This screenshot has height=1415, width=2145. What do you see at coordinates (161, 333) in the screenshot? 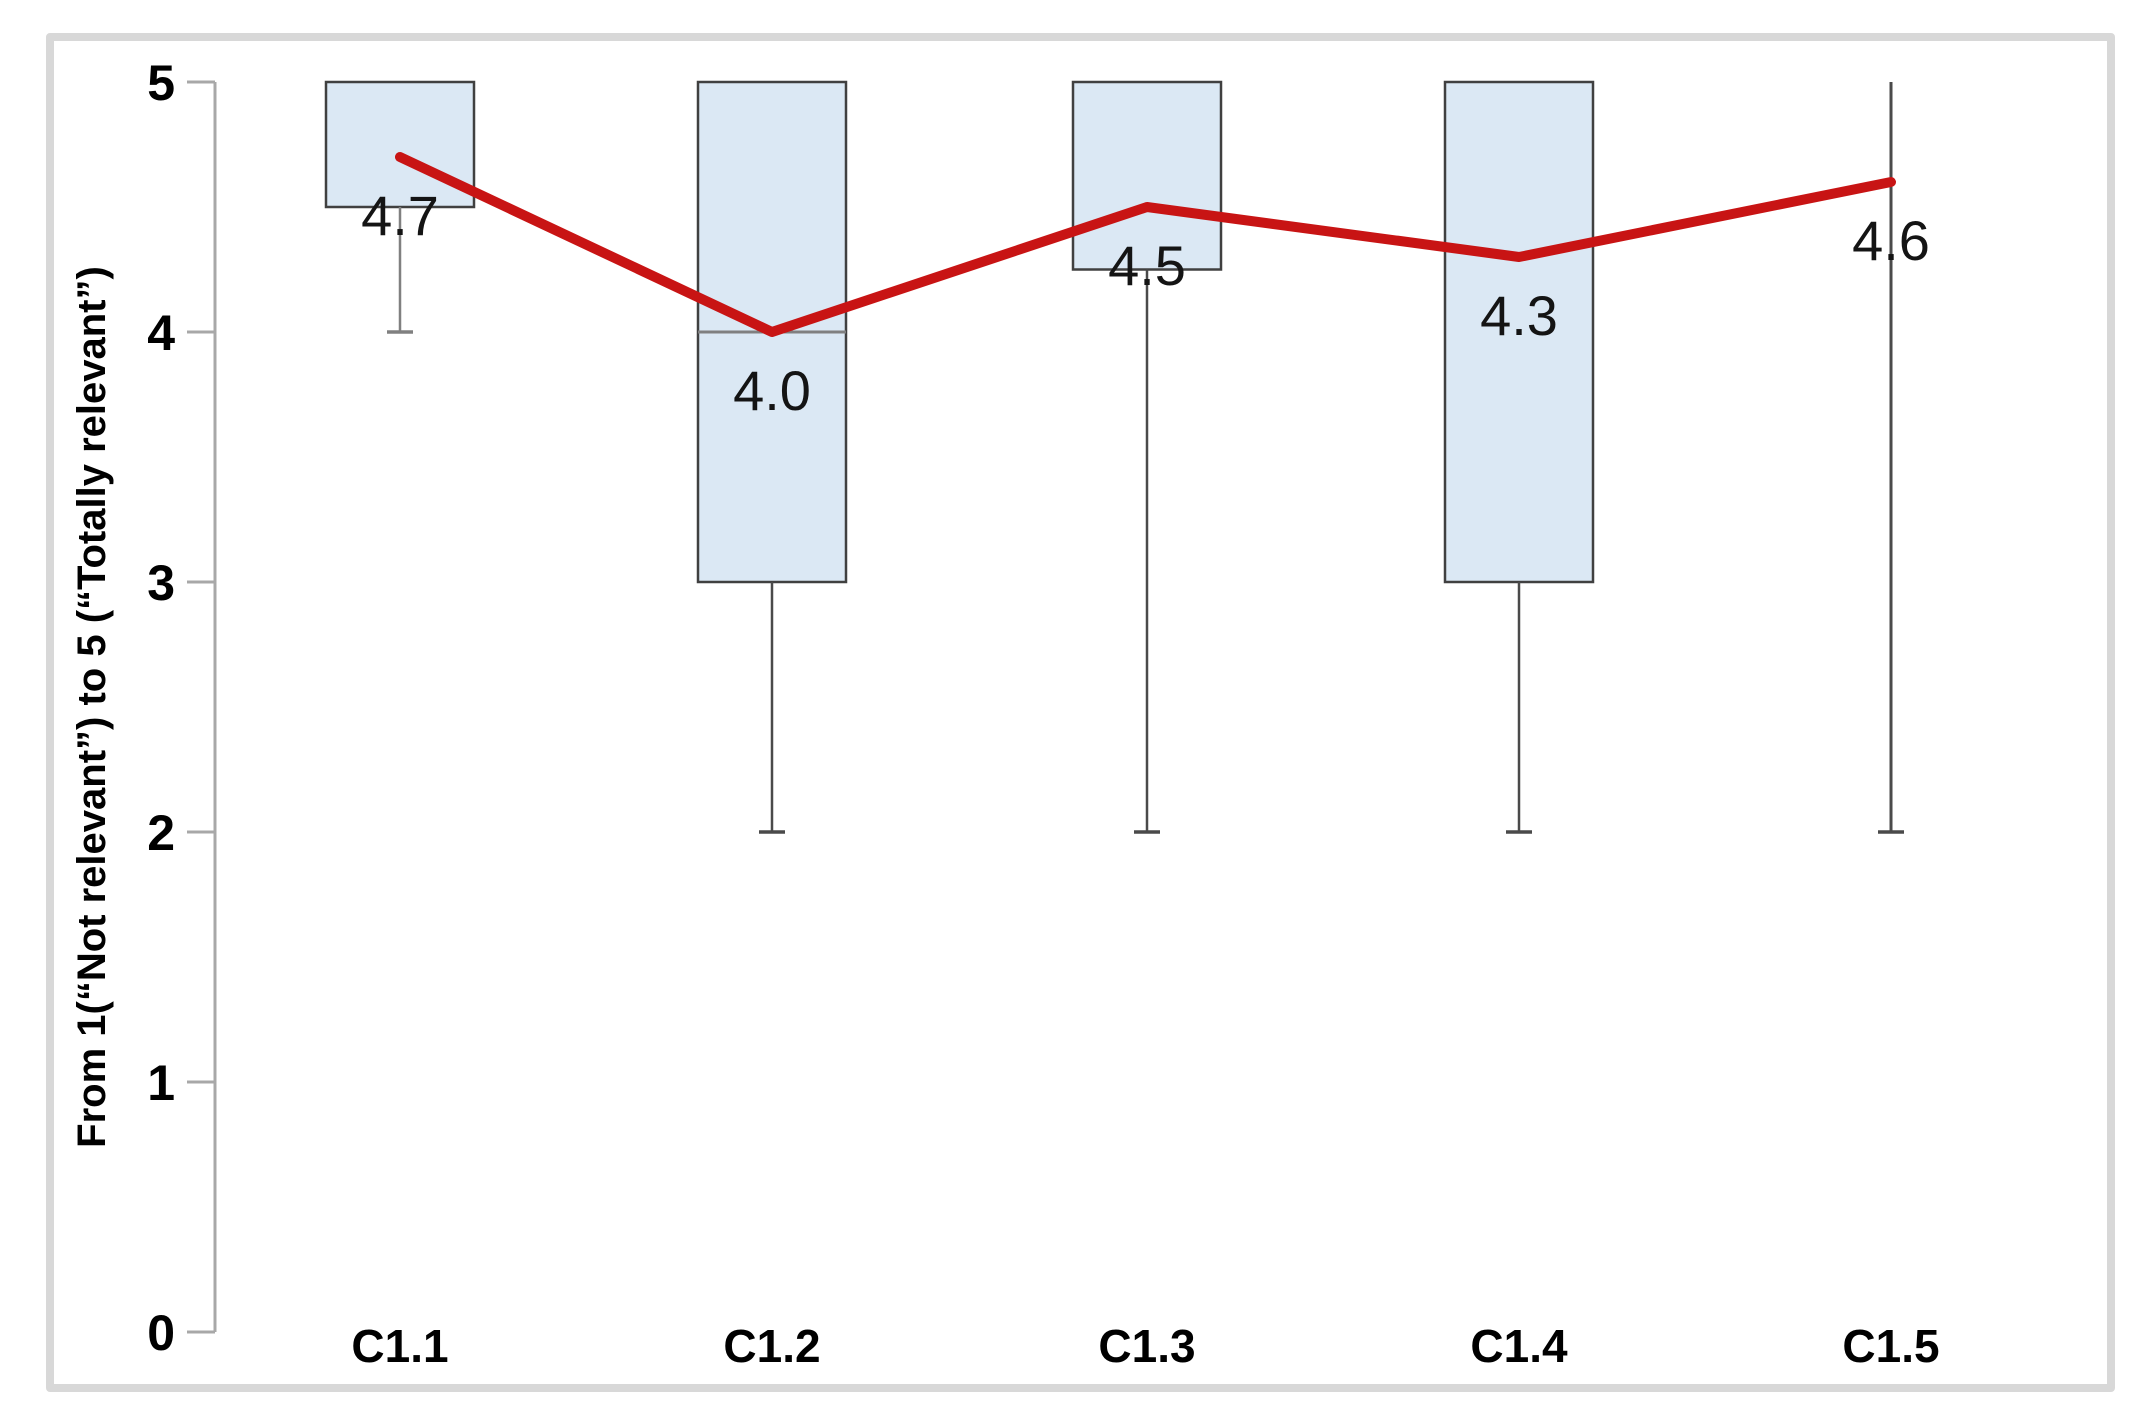
I see `y-tick-label-4: 4` at bounding box center [161, 333].